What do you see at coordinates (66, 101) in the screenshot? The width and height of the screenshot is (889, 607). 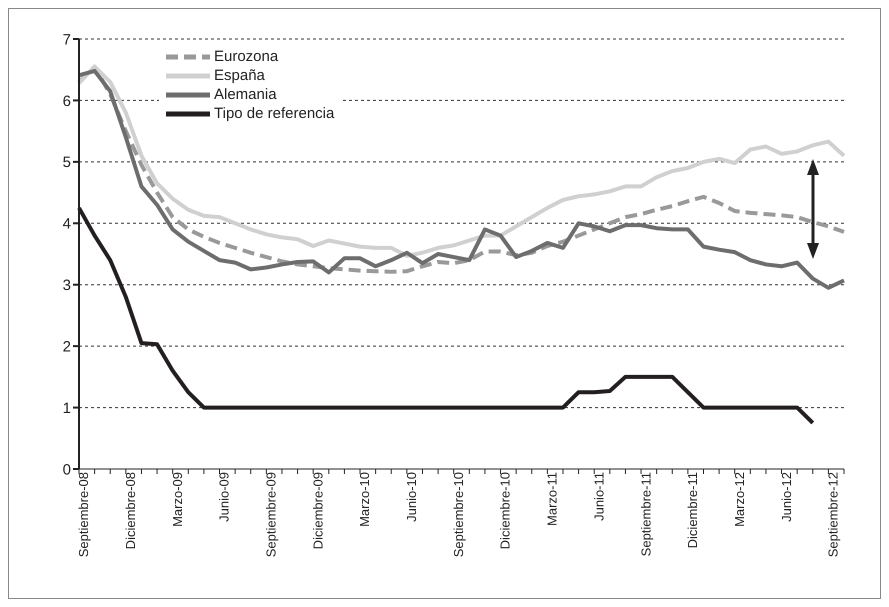 I see `y-tick-label: 6` at bounding box center [66, 101].